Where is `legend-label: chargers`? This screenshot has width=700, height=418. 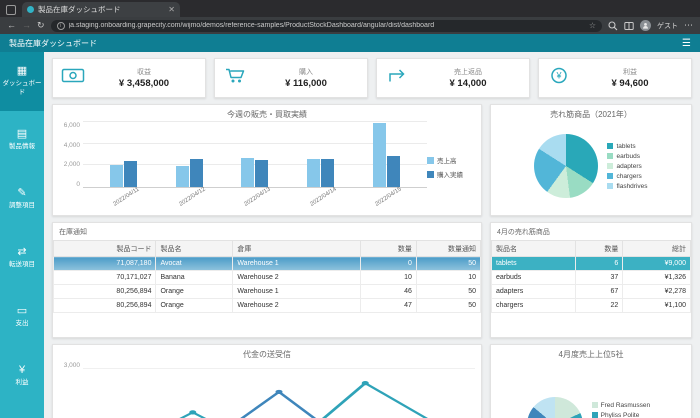
legend-label: chargers is located at coordinates (629, 176).